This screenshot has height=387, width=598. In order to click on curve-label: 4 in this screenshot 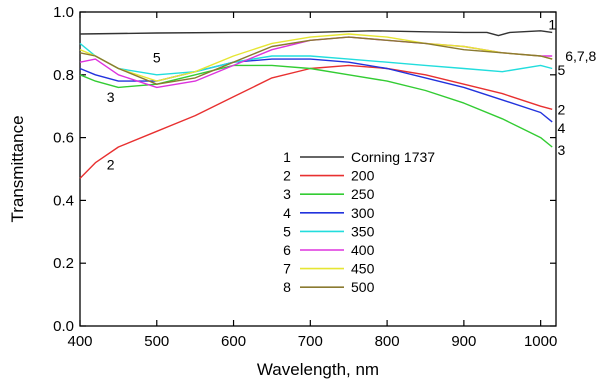, I will do `click(562, 128)`.